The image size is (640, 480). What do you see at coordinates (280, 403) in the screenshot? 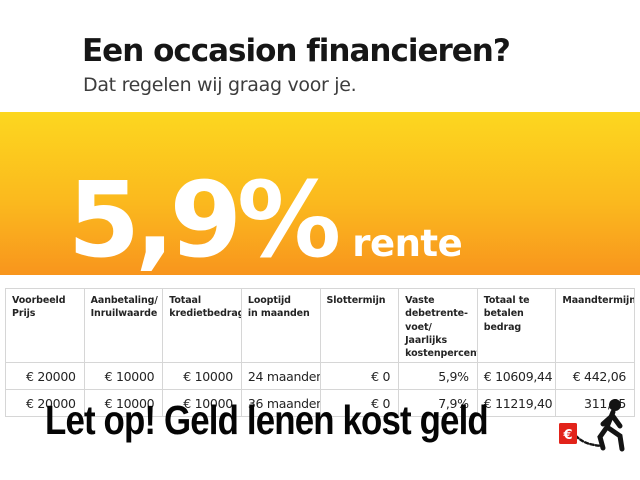
I see `cell-looptijd: 36 maanden` at bounding box center [280, 403].